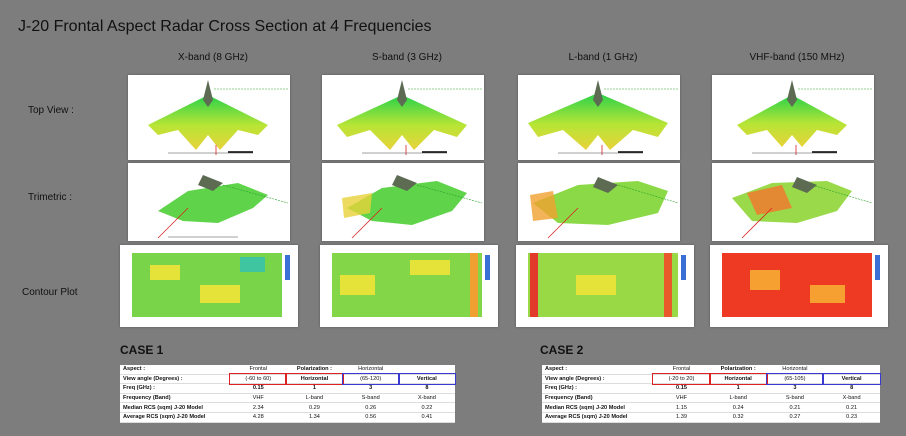  What do you see at coordinates (209, 117) in the screenshot?
I see `top-view-x-band` at bounding box center [209, 117].